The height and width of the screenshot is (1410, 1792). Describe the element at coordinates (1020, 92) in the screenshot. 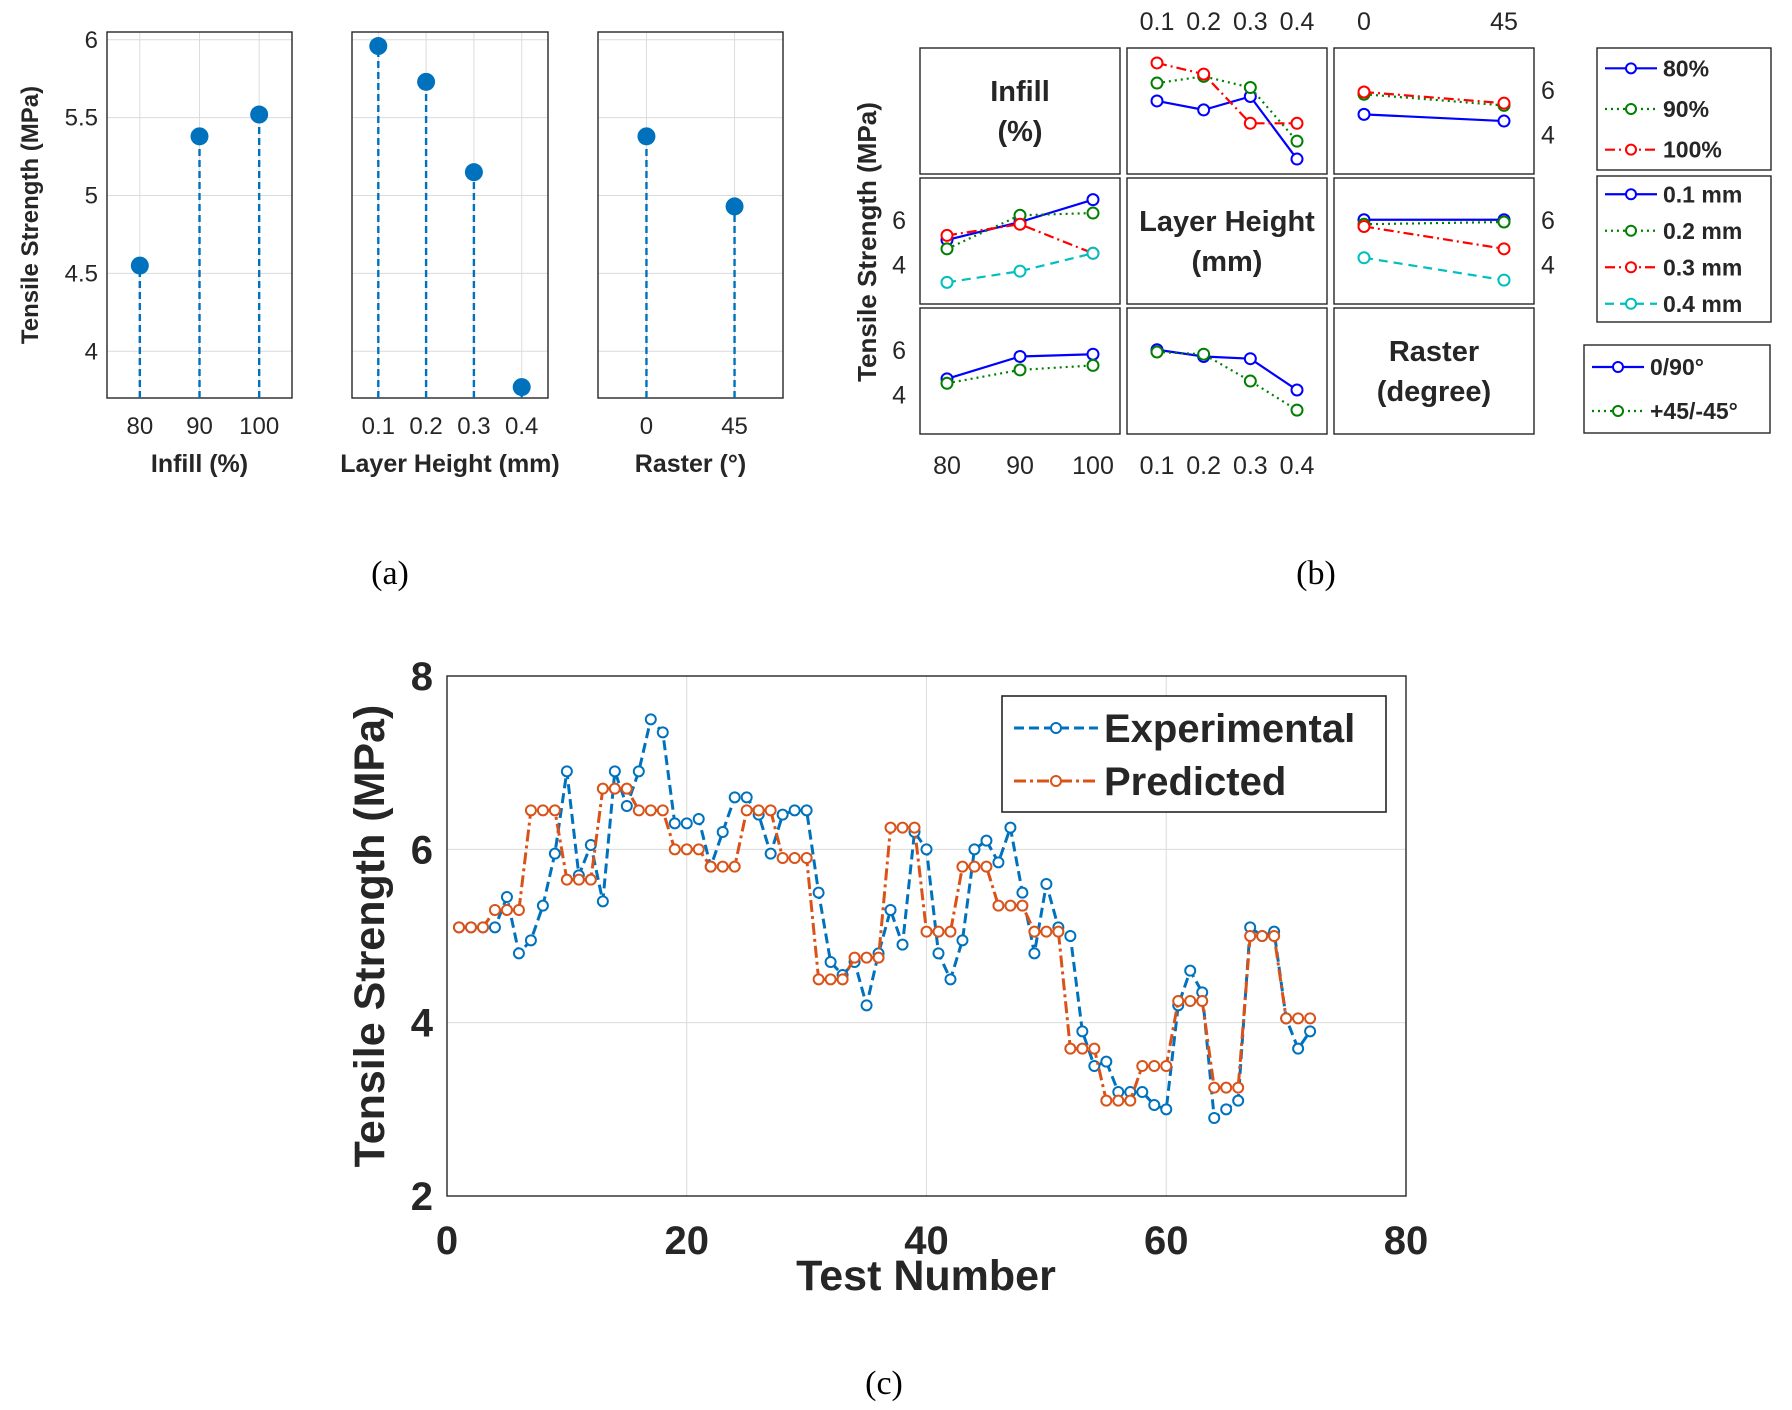

I see `b-diag-label: Infill` at that location.